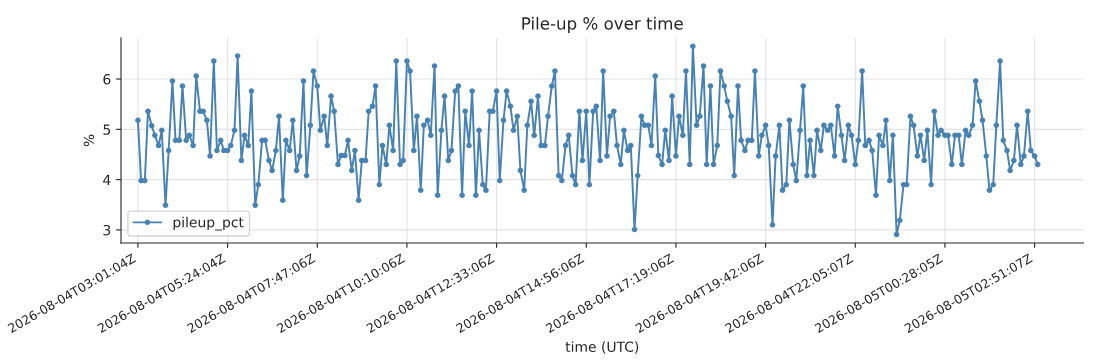 This screenshot has width=1100, height=360. Describe the element at coordinates (89, 140) in the screenshot. I see `y-axis-title: %` at that location.